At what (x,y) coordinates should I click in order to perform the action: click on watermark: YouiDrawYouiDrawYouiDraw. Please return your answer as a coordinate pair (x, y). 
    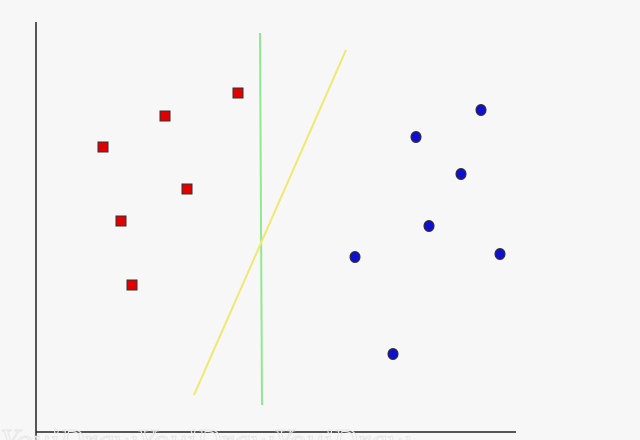
    Looking at the image, I should click on (205, 431).